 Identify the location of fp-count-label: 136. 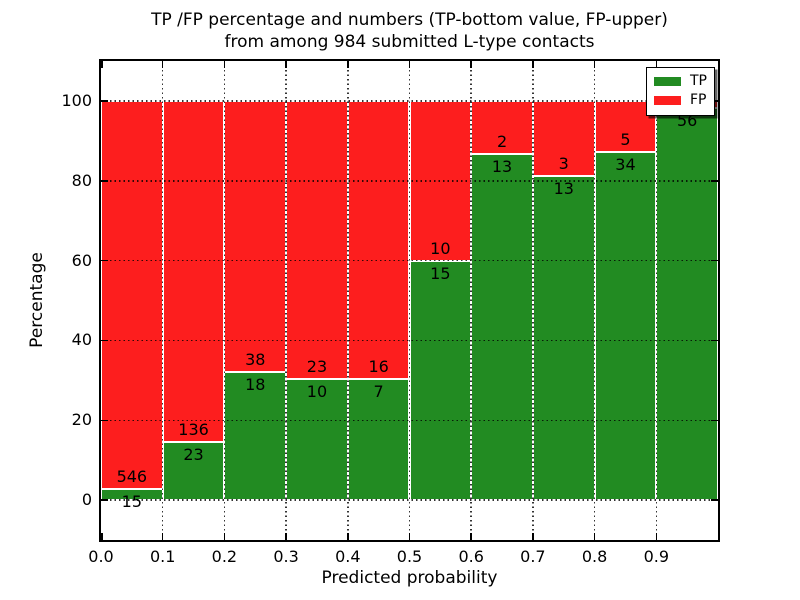
(193, 430).